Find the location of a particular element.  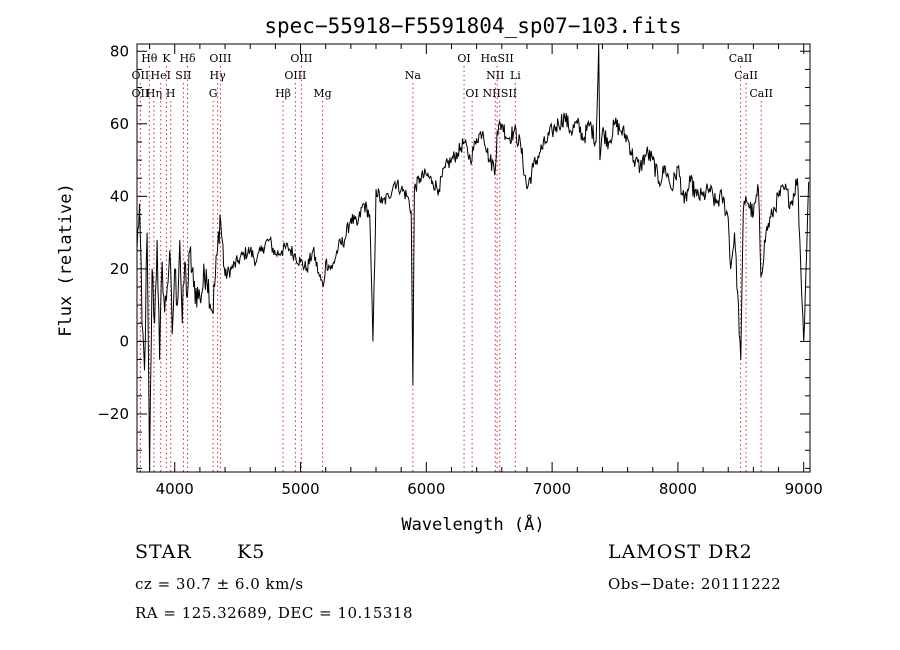

line-marker-label-16: CaII is located at coordinates (746, 75).